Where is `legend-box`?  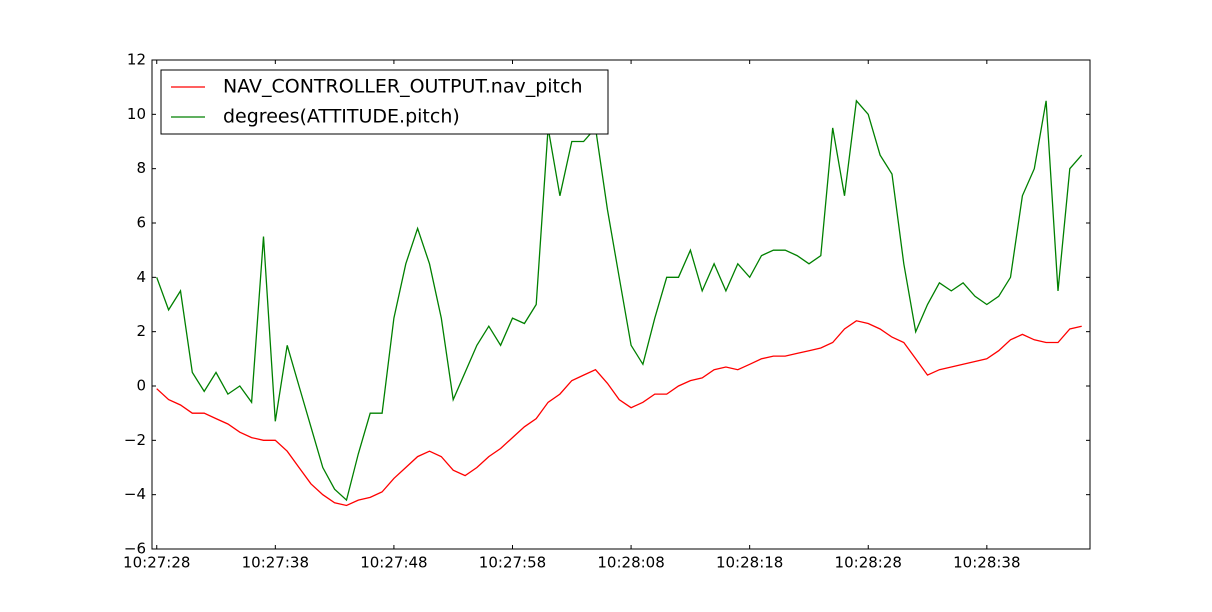 legend-box is located at coordinates (384, 102).